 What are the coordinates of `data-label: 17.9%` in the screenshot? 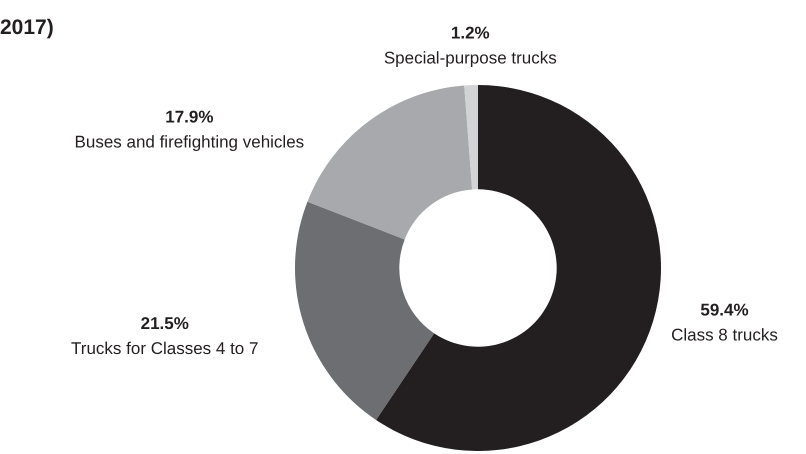 It's located at (189, 116).